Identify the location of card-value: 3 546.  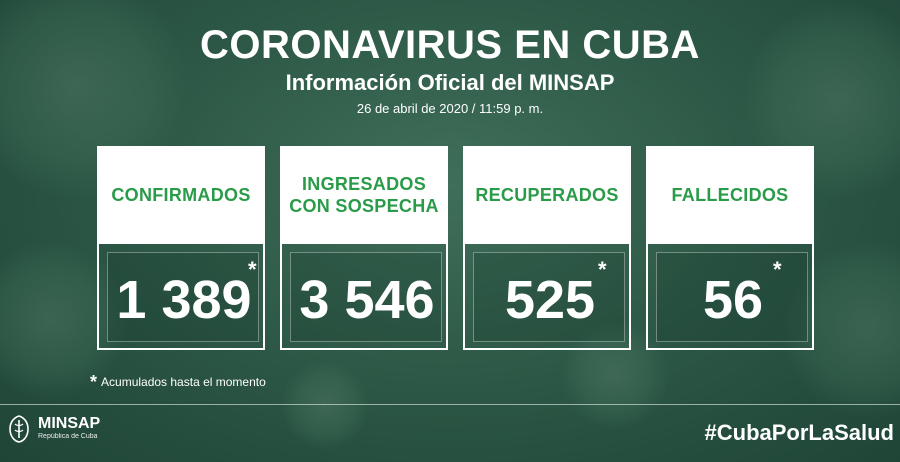
(367, 300).